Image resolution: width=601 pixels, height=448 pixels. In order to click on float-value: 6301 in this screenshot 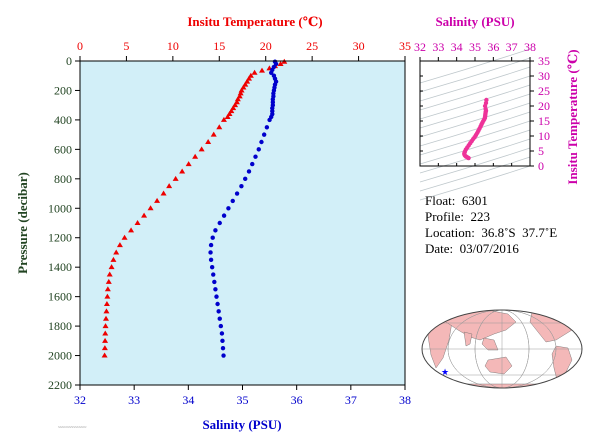, I will do `click(474, 200)`.